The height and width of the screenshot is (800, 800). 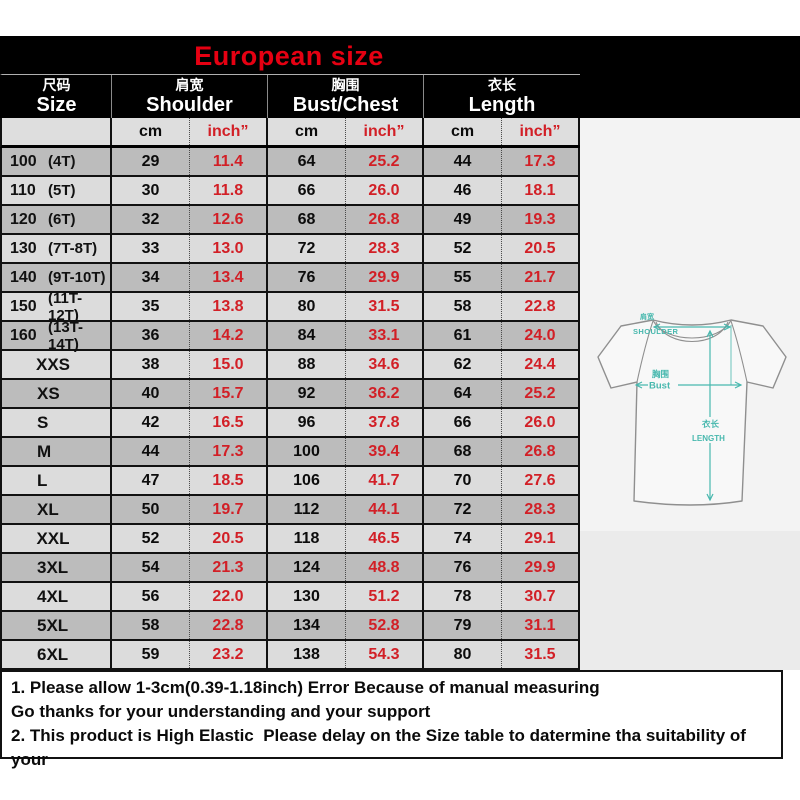 What do you see at coordinates (307, 335) in the screenshot?
I see `bust-cm-value: 84` at bounding box center [307, 335].